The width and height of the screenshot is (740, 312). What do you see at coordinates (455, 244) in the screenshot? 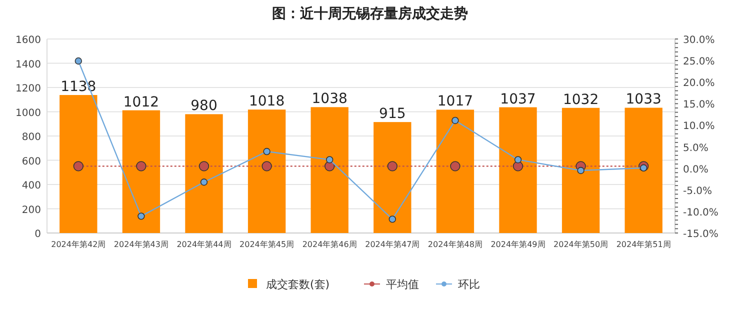
I see `x-tick-label: 2024年第48周` at bounding box center [455, 244].